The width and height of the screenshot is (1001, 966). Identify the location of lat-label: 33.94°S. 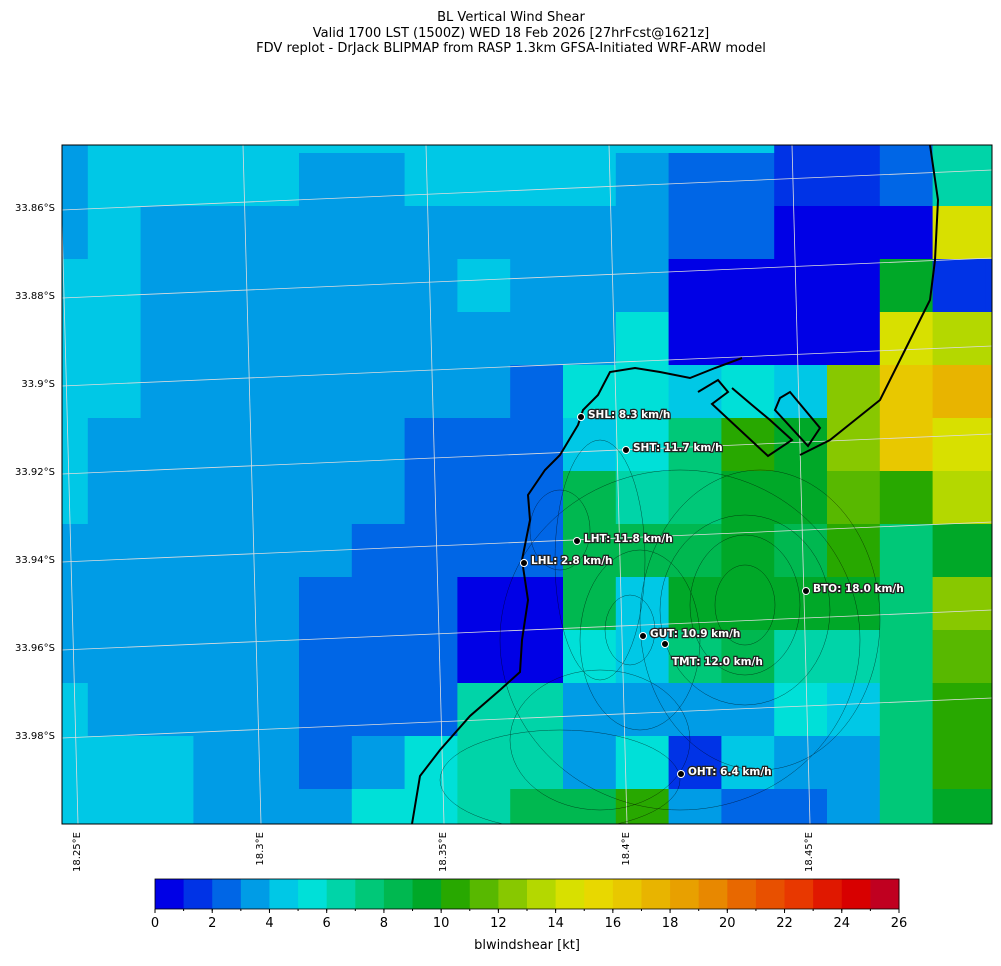
(35, 560).